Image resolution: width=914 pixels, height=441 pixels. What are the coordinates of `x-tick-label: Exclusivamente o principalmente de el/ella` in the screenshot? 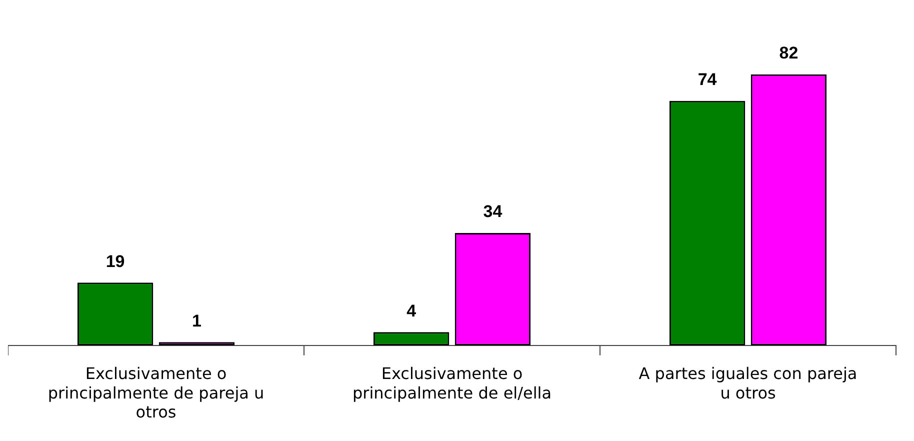 It's located at (452, 383).